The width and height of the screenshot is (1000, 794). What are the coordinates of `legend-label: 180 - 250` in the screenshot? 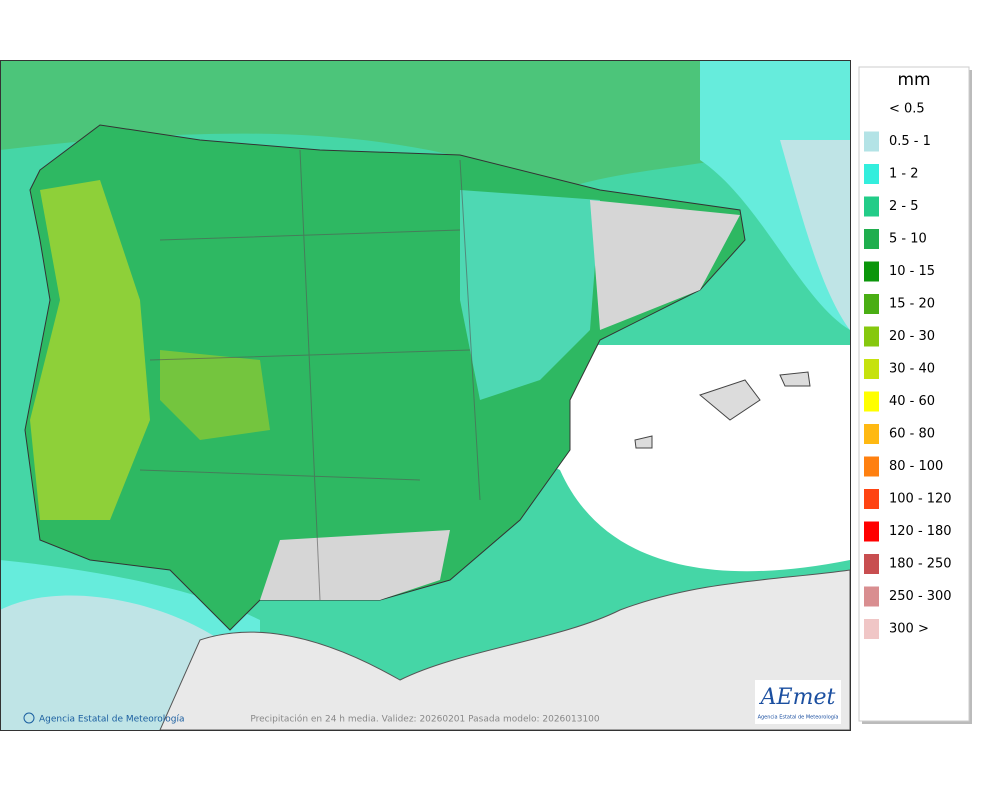 It's located at (920, 564).